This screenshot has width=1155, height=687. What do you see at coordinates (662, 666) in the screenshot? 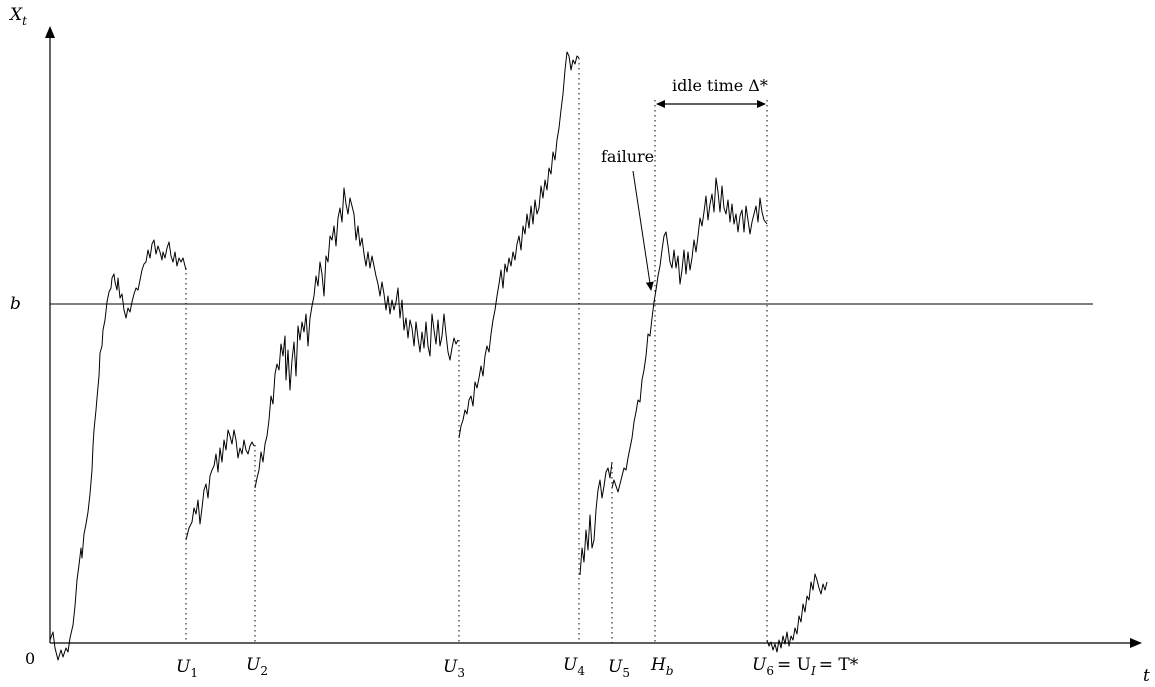
I see `tick-label-hb: Hb` at bounding box center [662, 666].